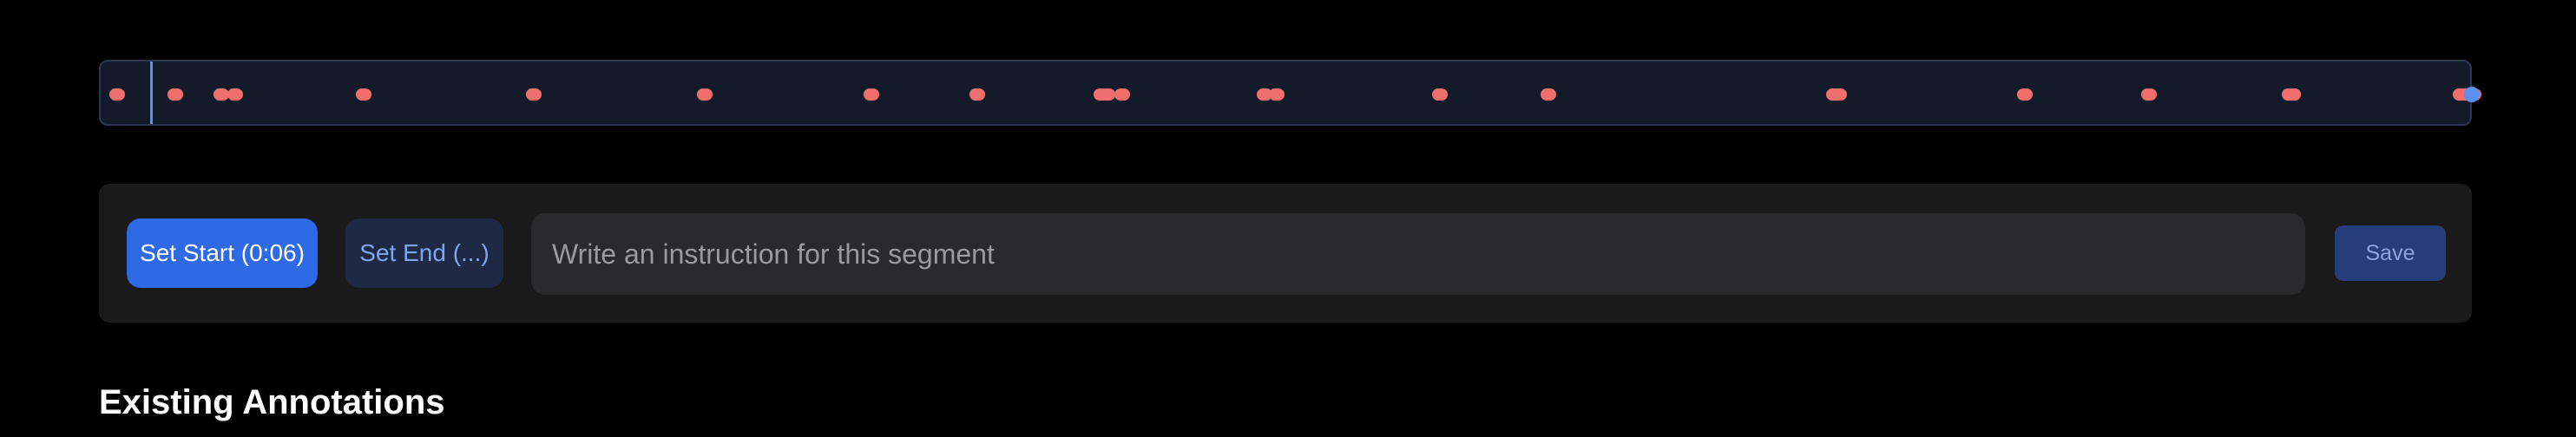  I want to click on save-button: Save, so click(2391, 253).